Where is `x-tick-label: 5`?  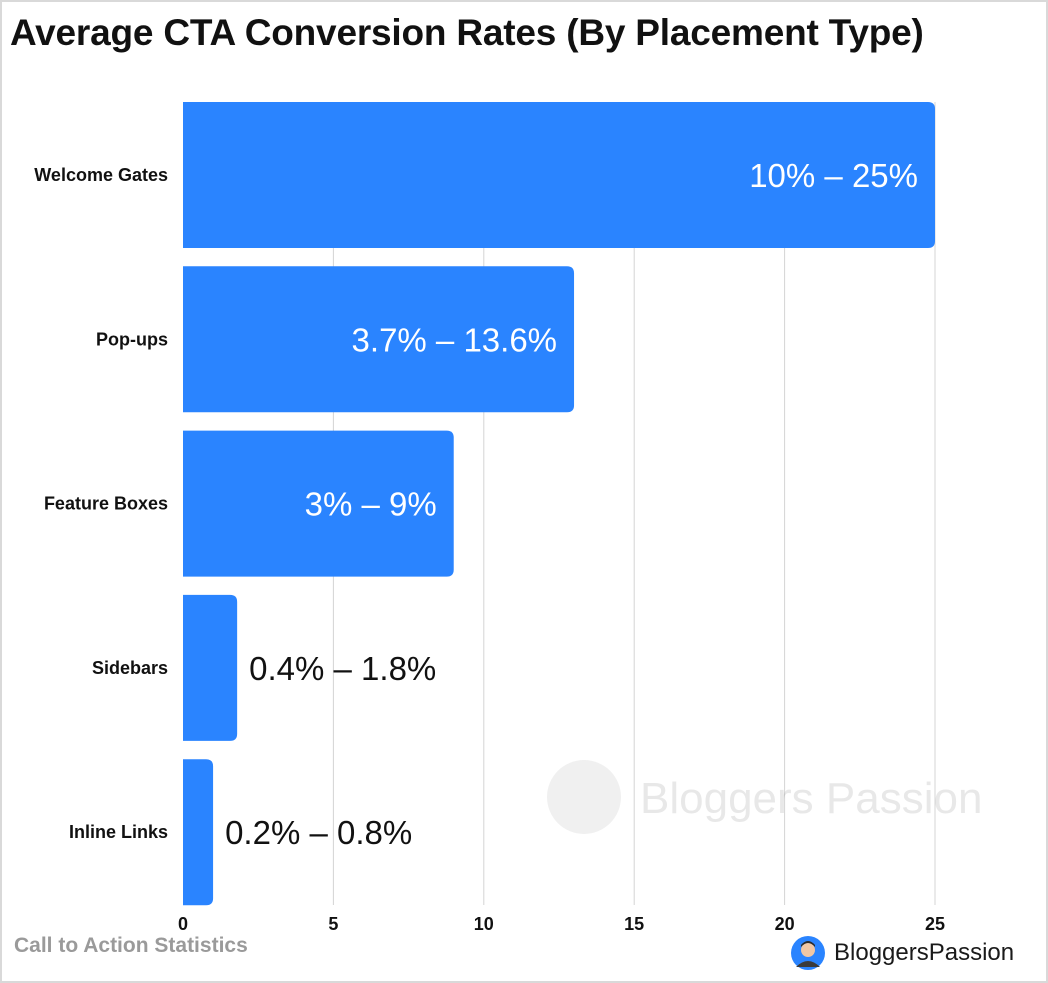
x-tick-label: 5 is located at coordinates (333, 924).